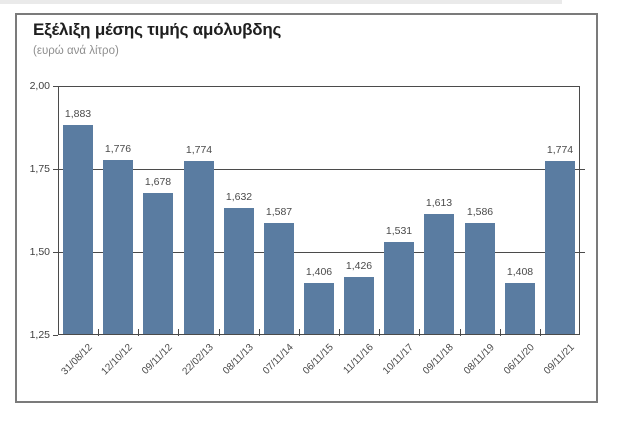 The image size is (620, 424). What do you see at coordinates (58, 210) in the screenshot?
I see `y-axis-line` at bounding box center [58, 210].